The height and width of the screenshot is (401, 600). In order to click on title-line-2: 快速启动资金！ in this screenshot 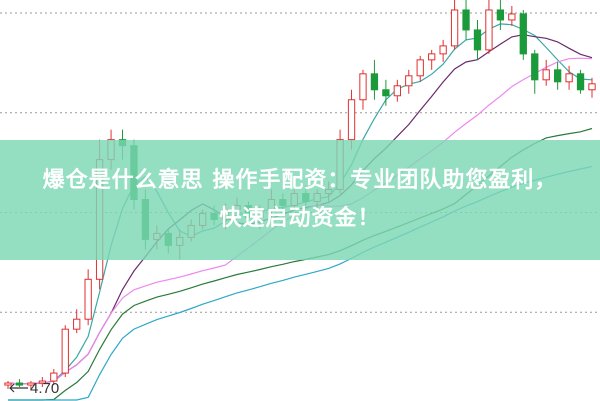, I will do `click(300, 218)`.